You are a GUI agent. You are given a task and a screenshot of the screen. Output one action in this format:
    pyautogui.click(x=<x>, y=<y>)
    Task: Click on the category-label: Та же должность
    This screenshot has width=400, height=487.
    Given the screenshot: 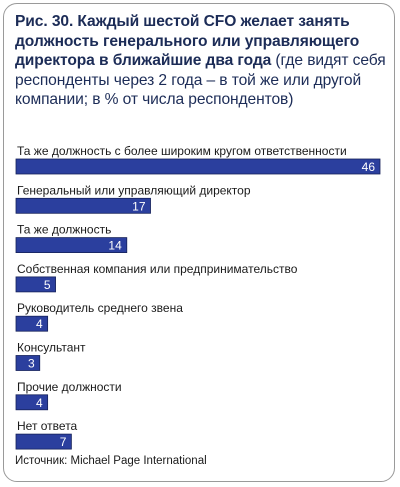 What is the action you would take?
    pyautogui.click(x=64, y=230)
    